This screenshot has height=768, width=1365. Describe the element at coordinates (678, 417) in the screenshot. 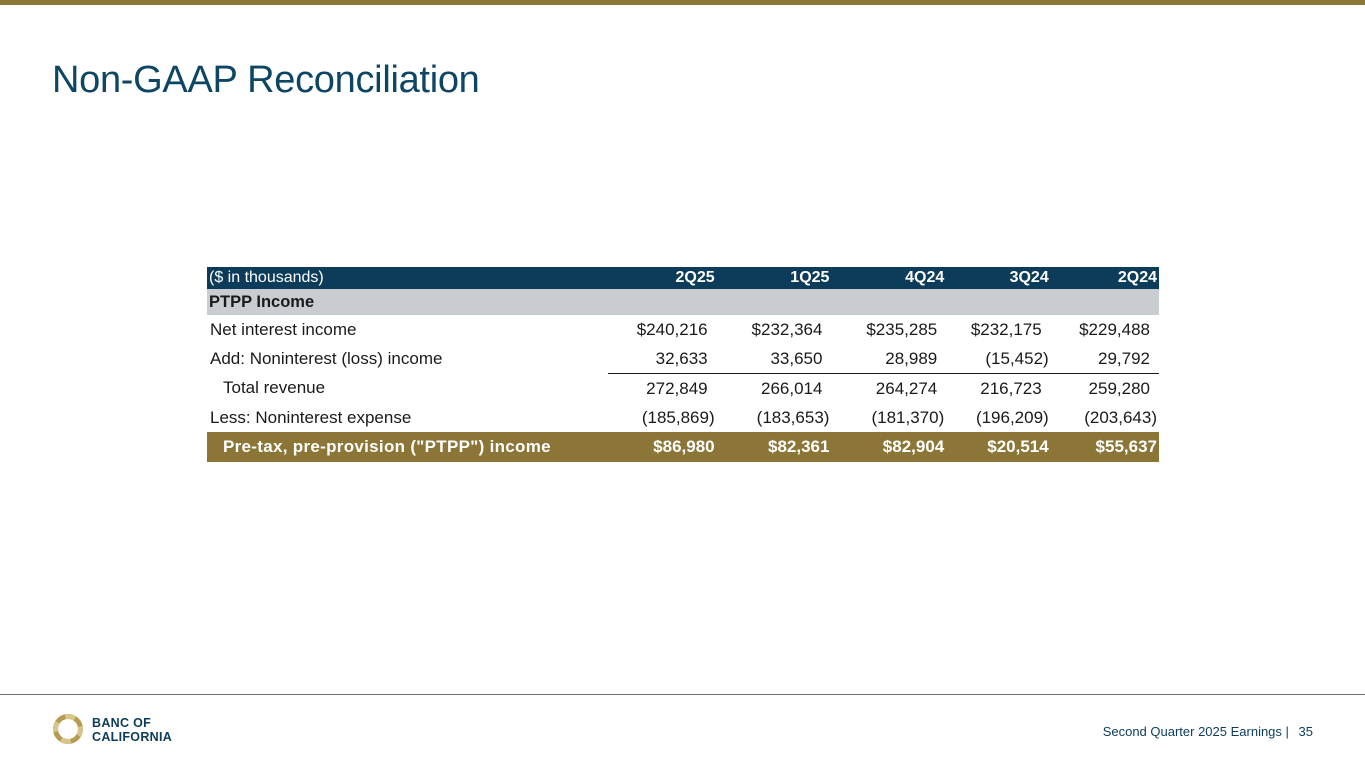

I see `cell: (185,869)` at that location.